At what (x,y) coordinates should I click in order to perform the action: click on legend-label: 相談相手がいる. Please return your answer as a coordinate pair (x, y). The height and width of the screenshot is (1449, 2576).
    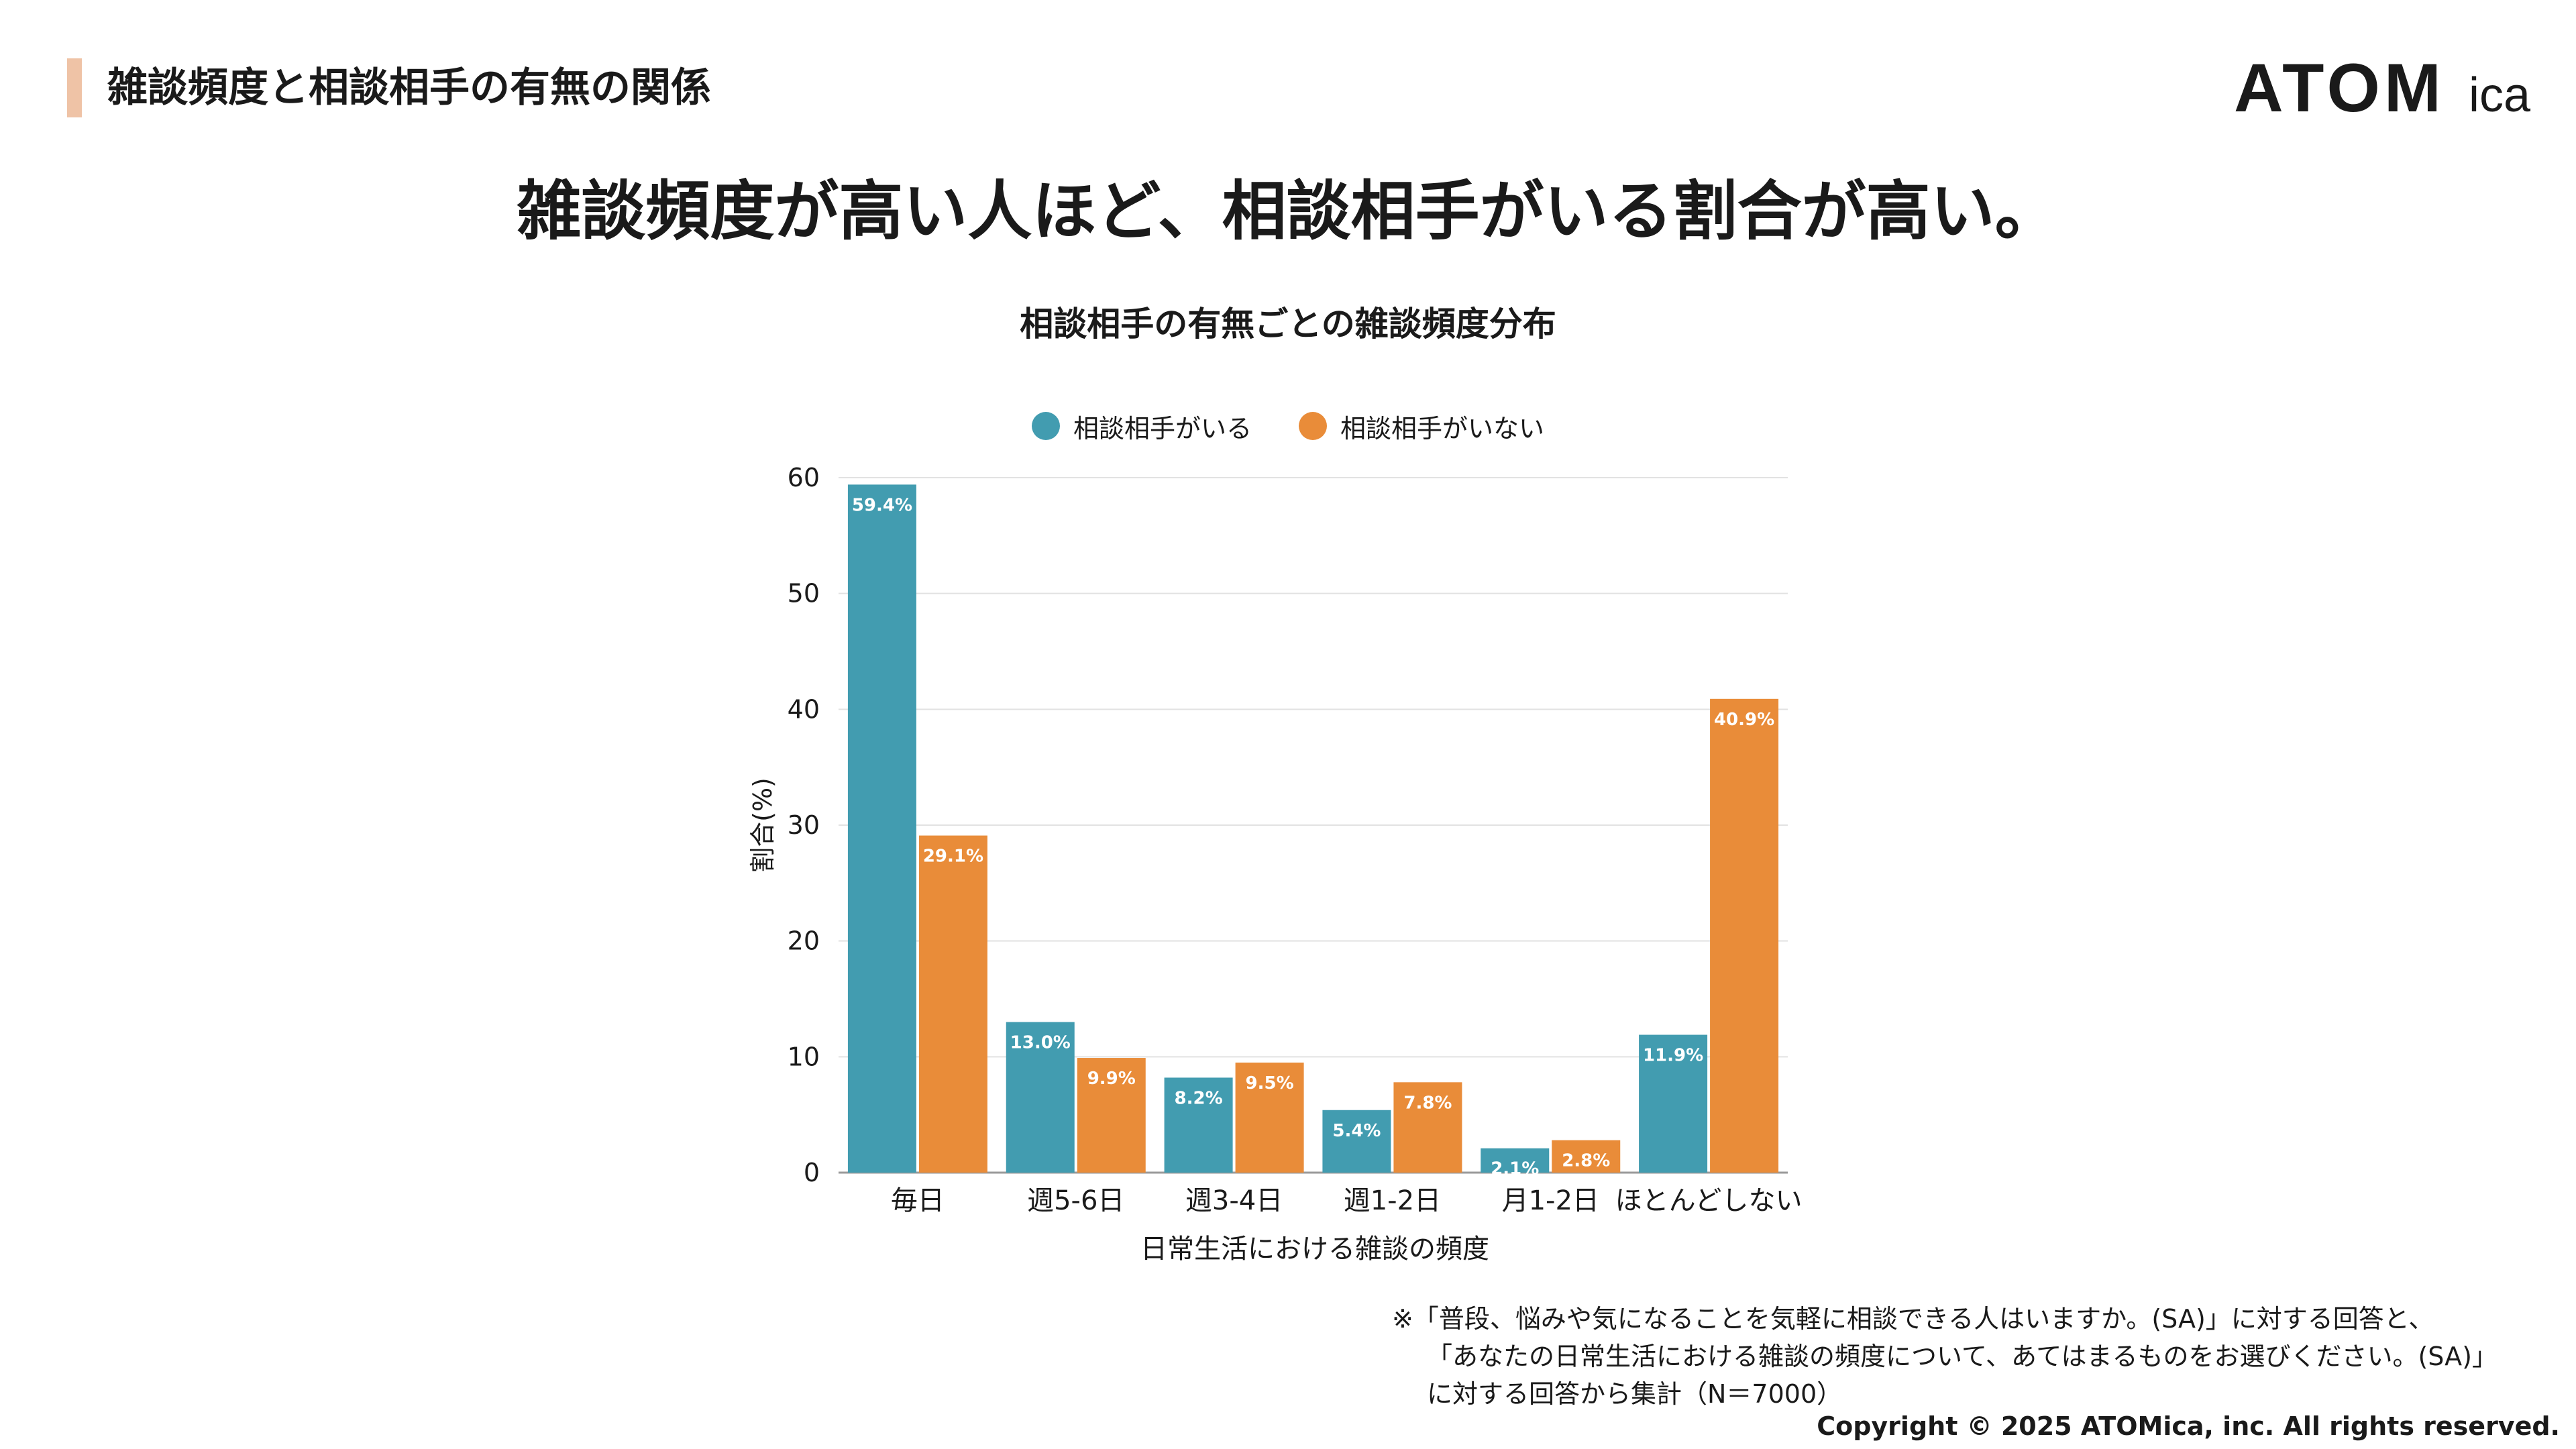
    Looking at the image, I should click on (1162, 428).